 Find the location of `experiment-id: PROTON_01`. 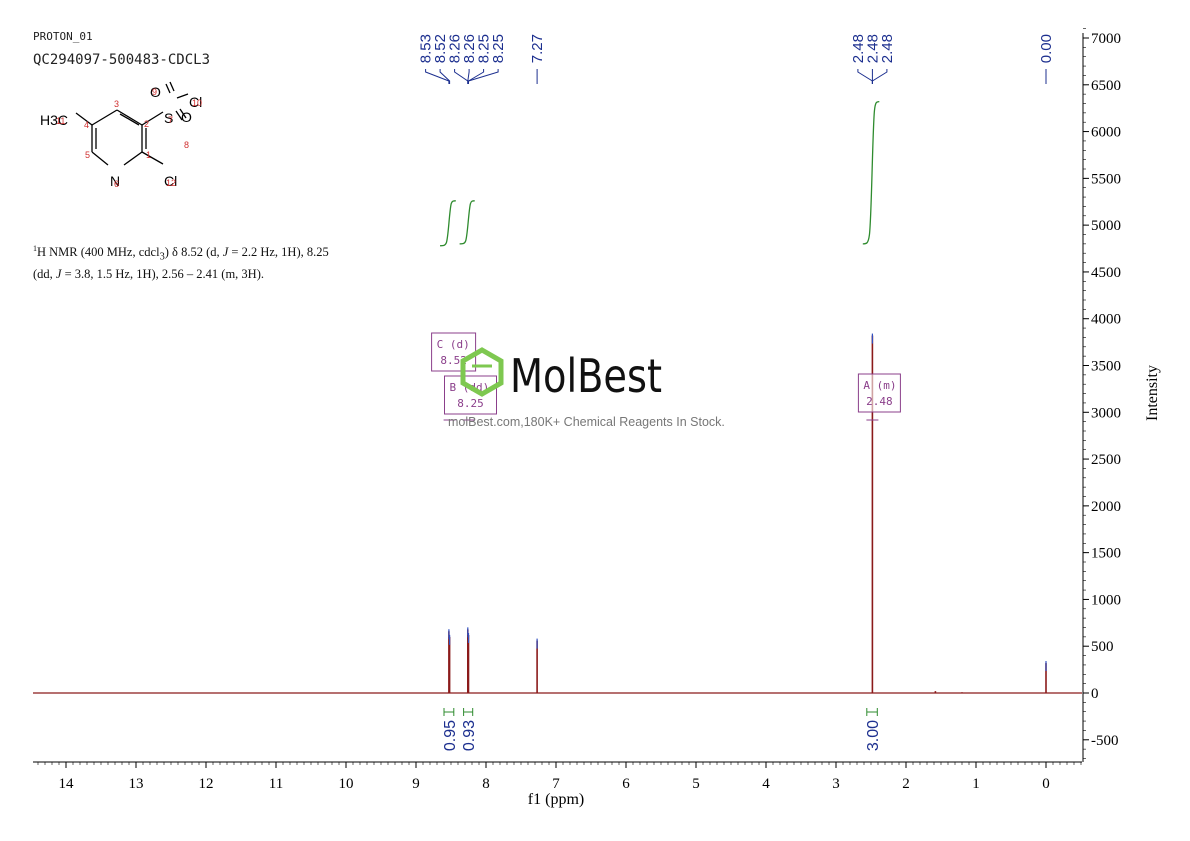

experiment-id: PROTON_01 is located at coordinates (63, 36).